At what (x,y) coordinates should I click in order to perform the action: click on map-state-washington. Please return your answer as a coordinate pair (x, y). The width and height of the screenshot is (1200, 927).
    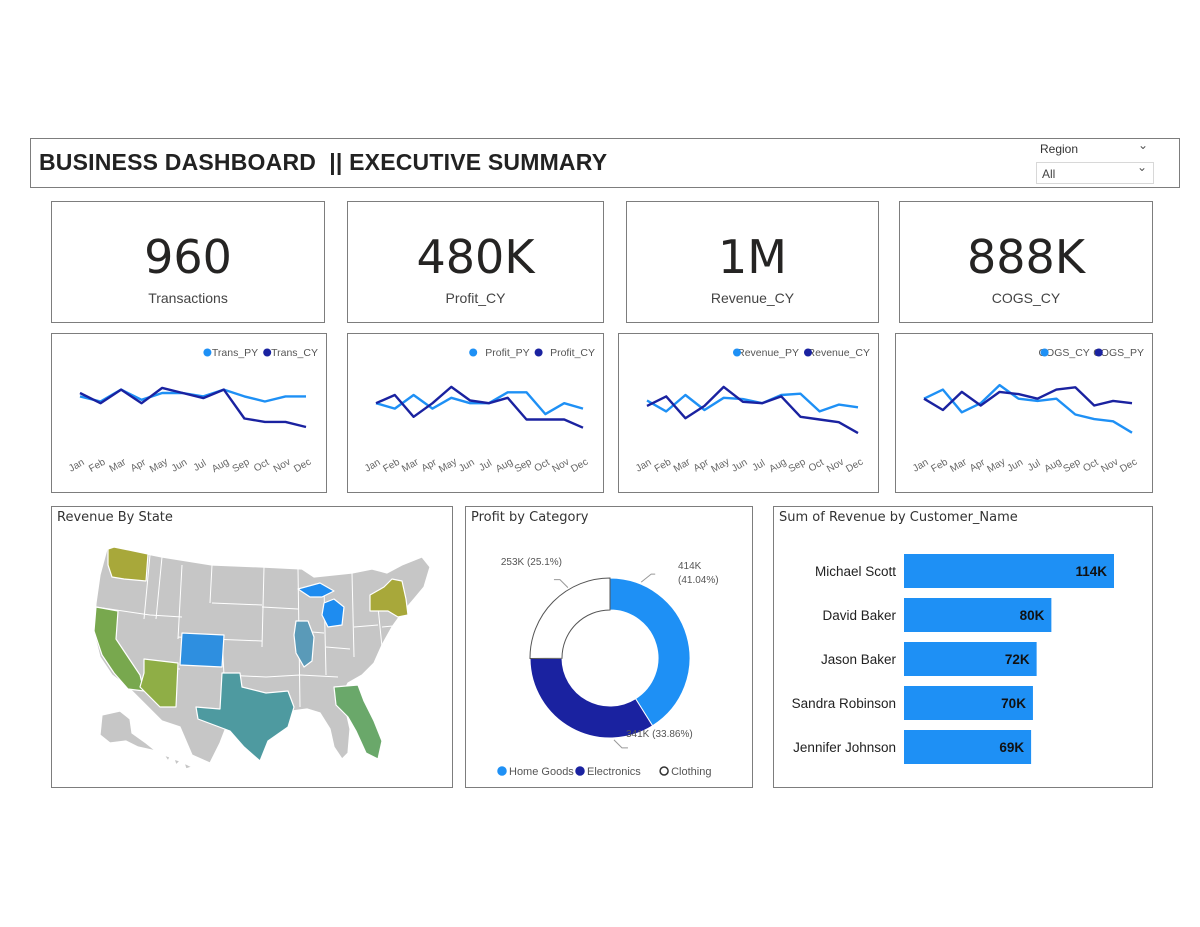
    Looking at the image, I should click on (128, 564).